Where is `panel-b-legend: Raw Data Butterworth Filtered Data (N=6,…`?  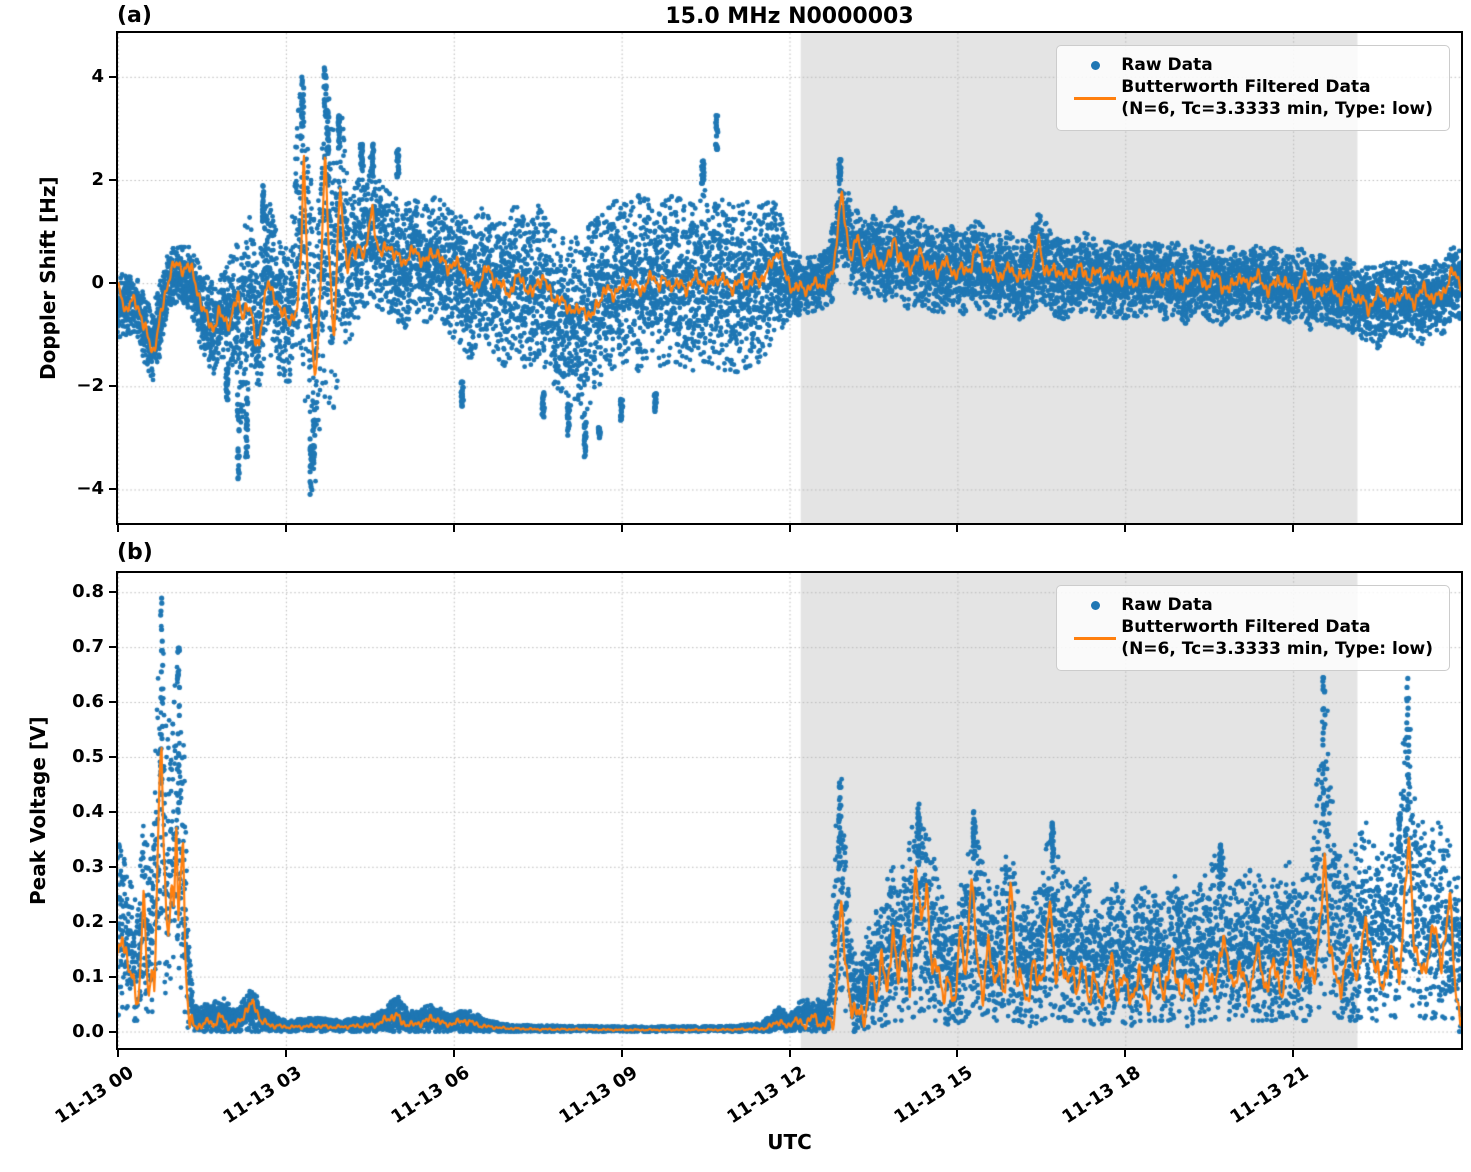
panel-b-legend: Raw Data Butterworth Filtered Data (N=6,… is located at coordinates (1253, 628).